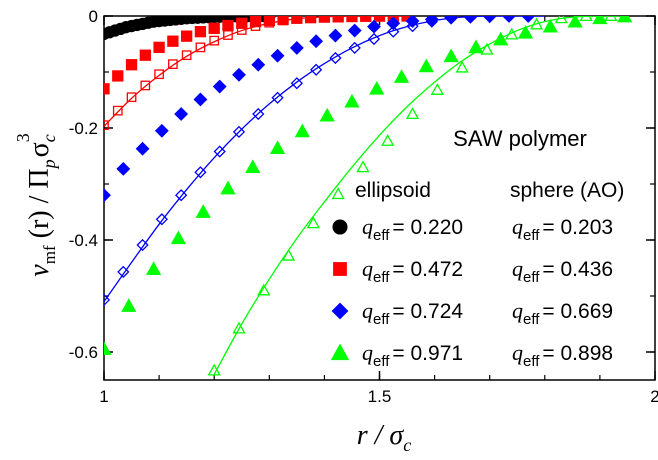  Describe the element at coordinates (427, 227) in the screenshot. I see `q-value: = 0.220` at that location.